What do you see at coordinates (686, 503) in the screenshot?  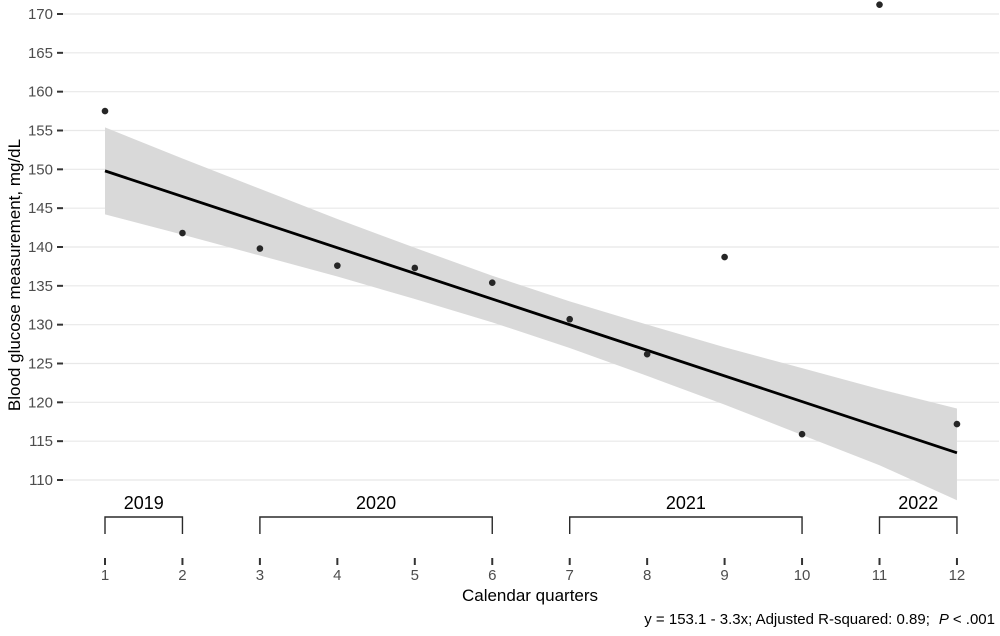 I see `year-label: 2021` at bounding box center [686, 503].